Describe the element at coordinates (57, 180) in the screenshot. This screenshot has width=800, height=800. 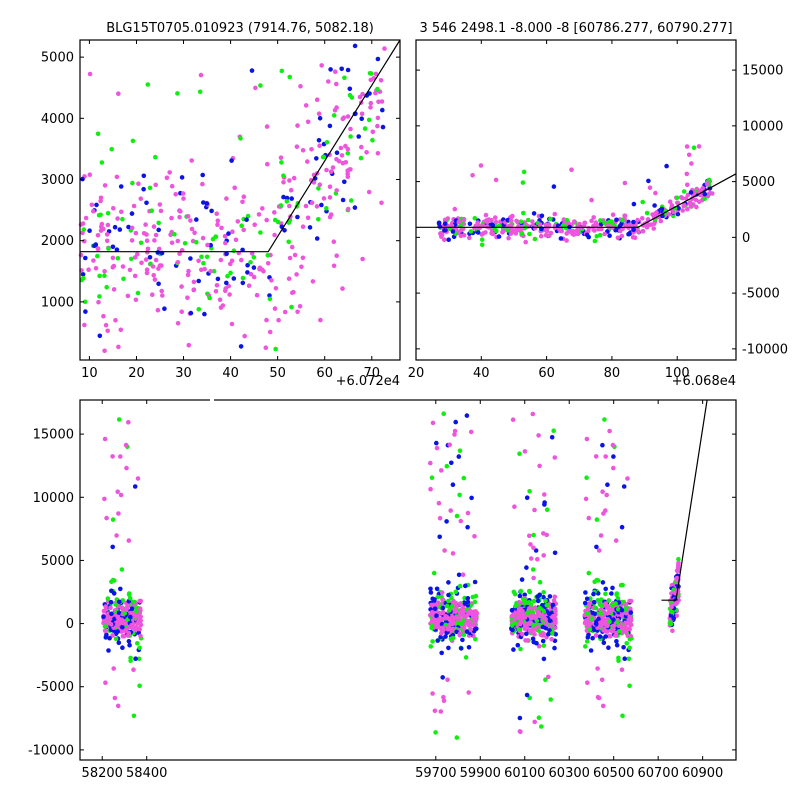
I see `y-tick-label: 3000` at that location.